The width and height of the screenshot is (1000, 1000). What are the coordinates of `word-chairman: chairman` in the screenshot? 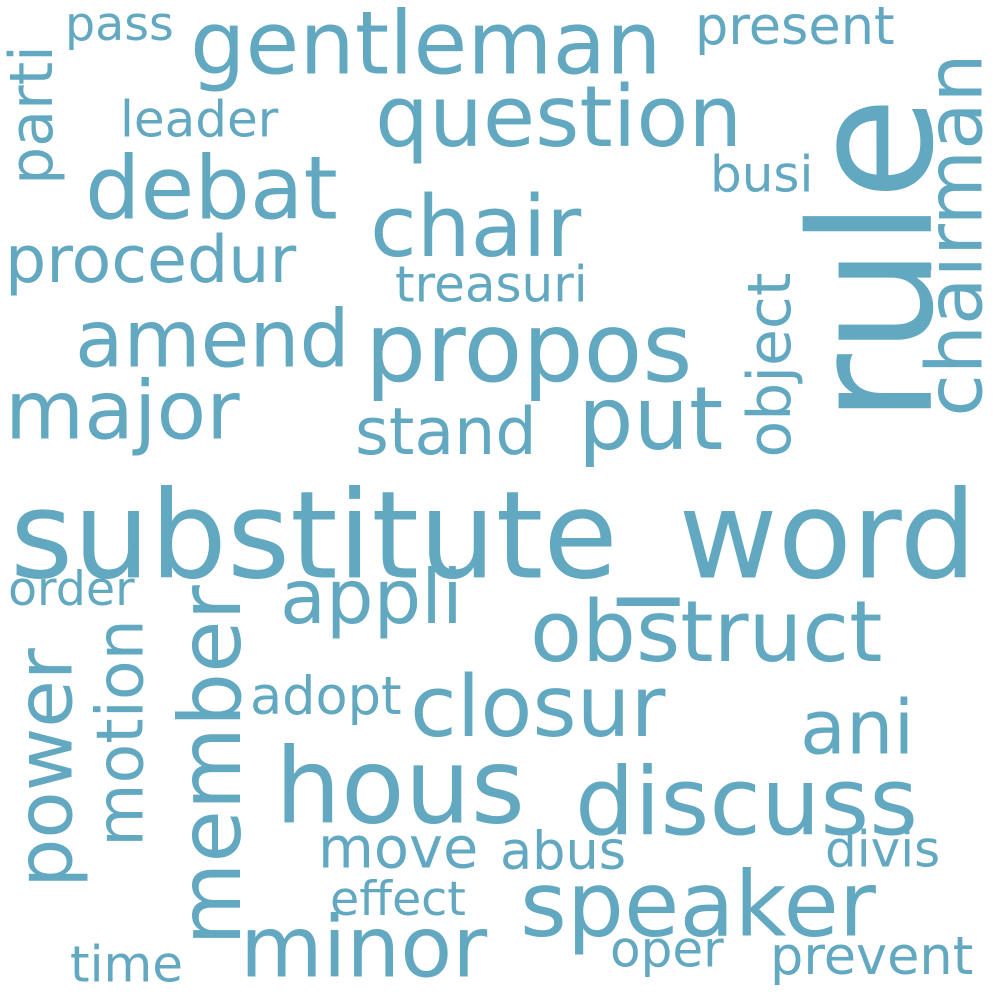 It's located at (955, 235).